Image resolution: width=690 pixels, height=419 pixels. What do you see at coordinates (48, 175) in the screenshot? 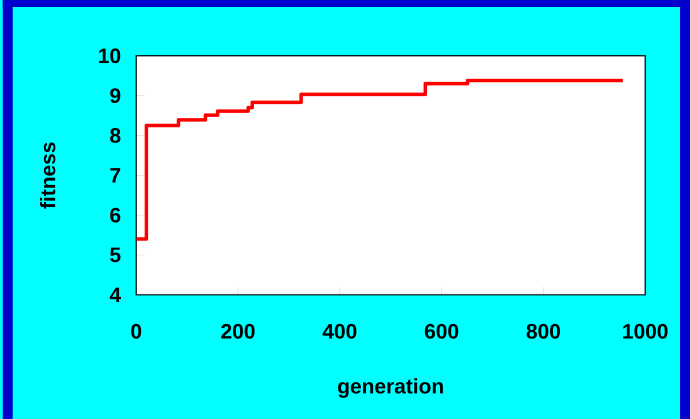
I see `y-axis-title: fitness` at bounding box center [48, 175].